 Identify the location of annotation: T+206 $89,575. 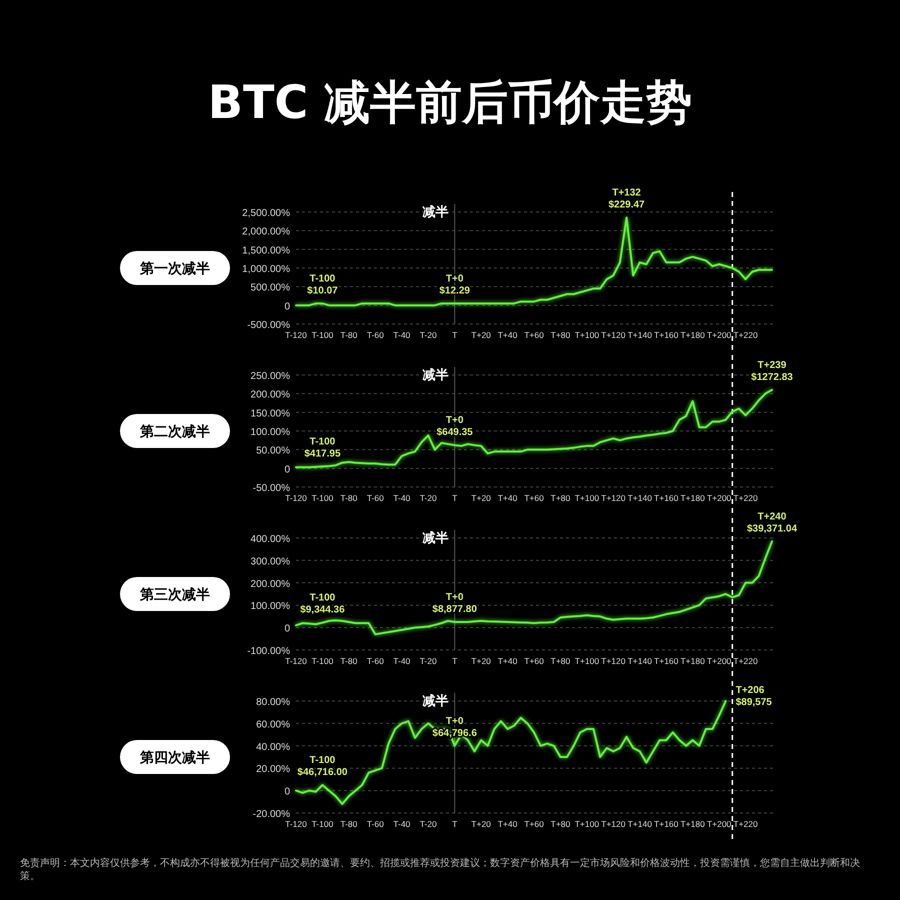
(754, 696).